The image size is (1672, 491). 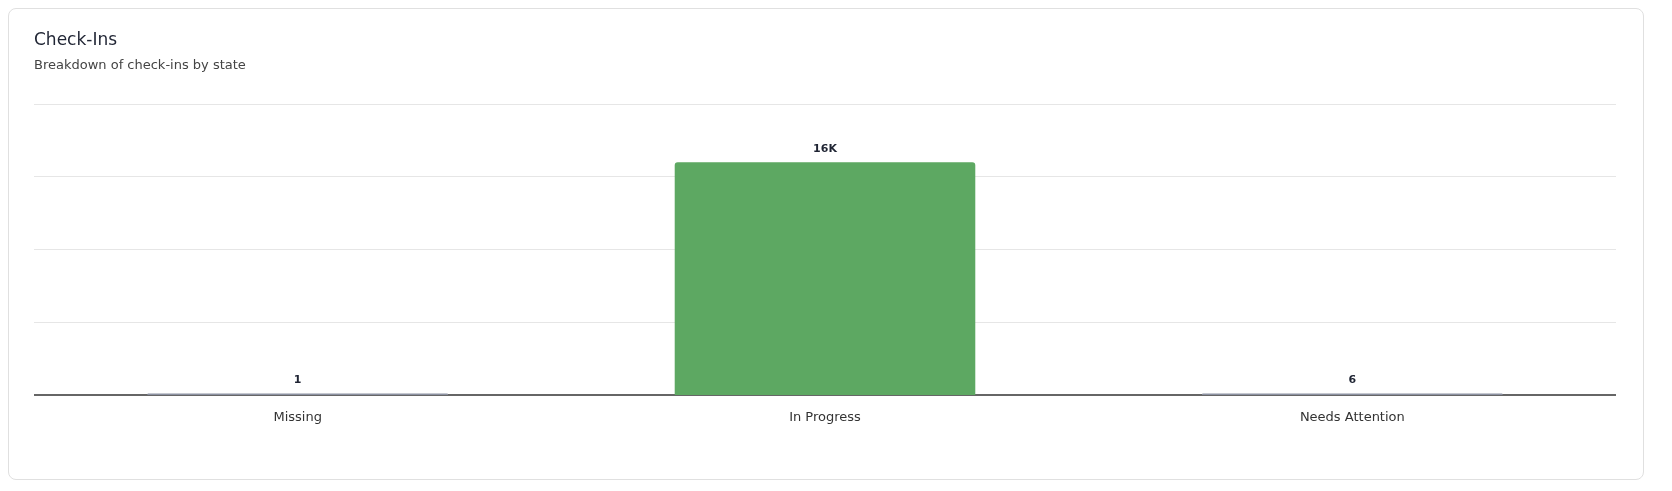 I want to click on chart-subtitle: Breakdown of check-ins by state, so click(x=140, y=64).